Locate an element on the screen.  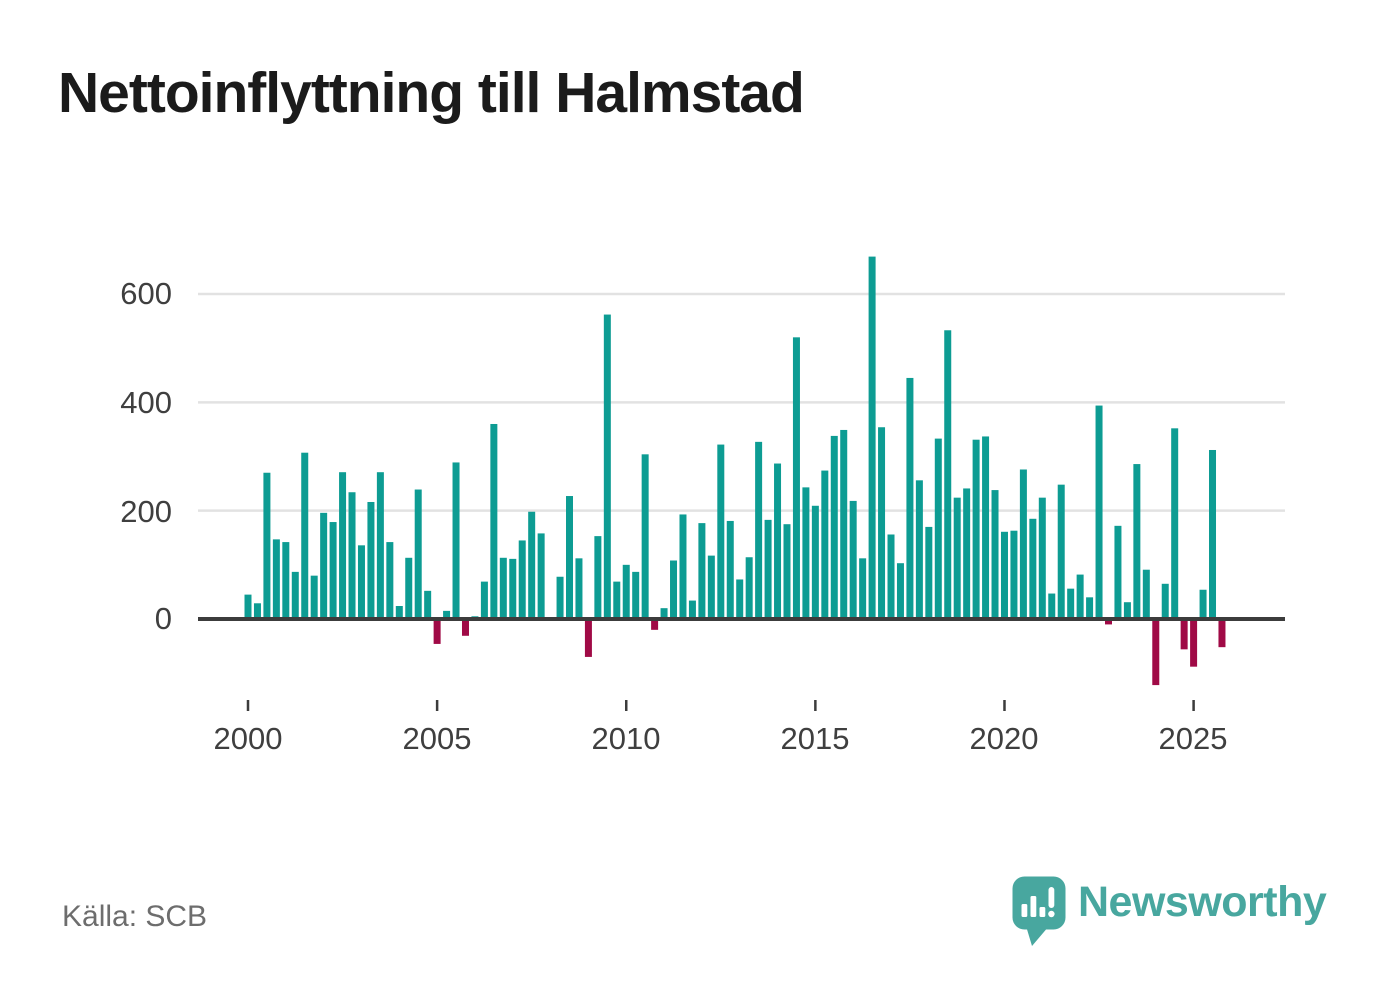
newsworthy-chart-bubble-icon is located at coordinates (1039, 911).